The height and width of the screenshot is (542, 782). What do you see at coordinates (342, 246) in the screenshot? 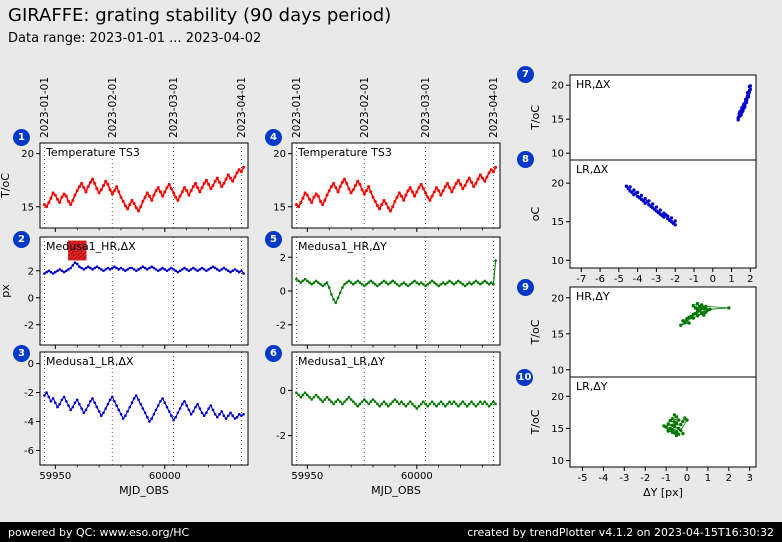
I see `plot-label: Medusa1_HR,ΔY` at bounding box center [342, 246].